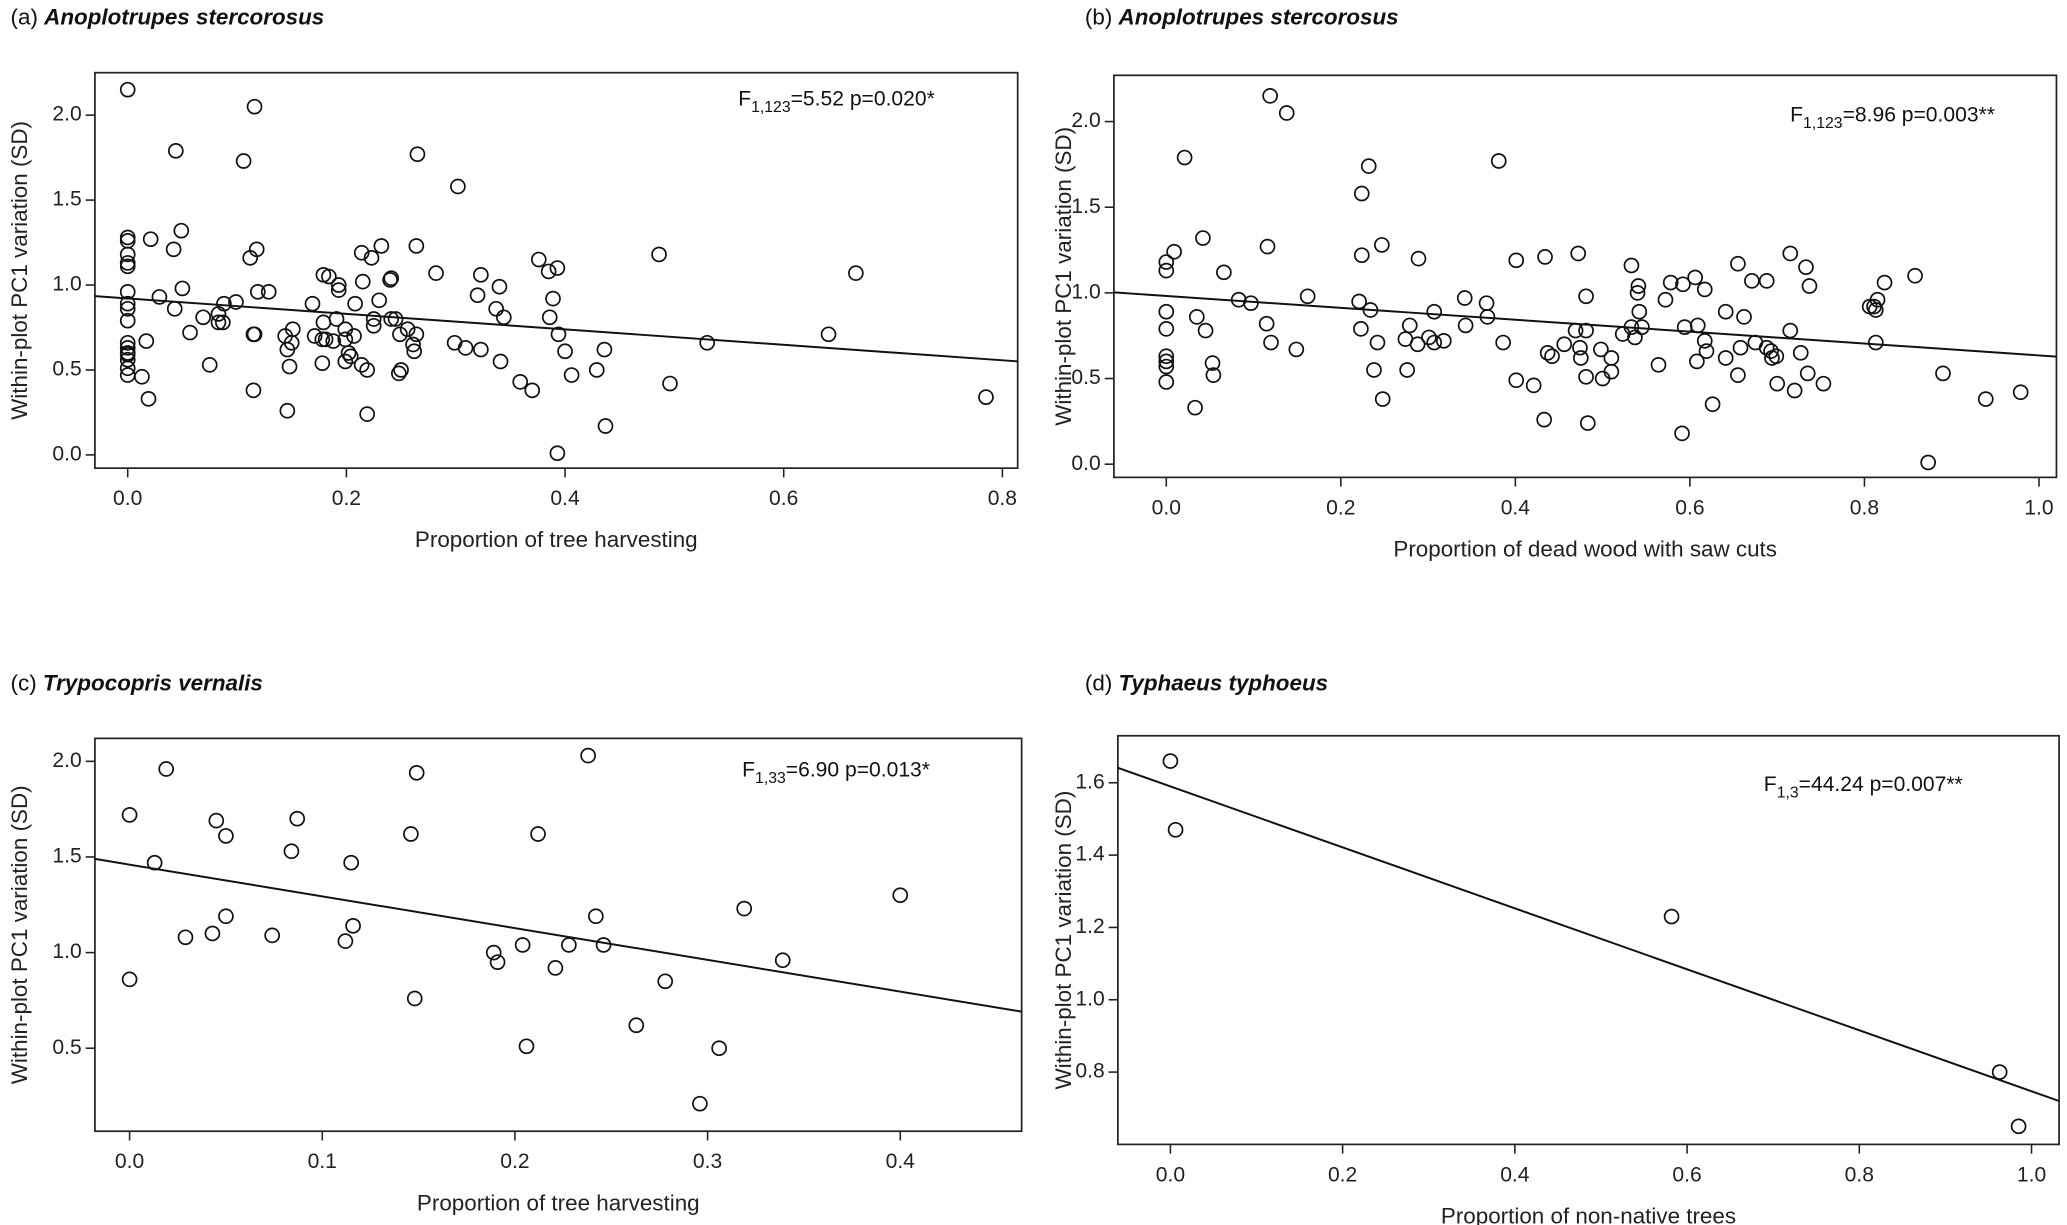 This screenshot has width=2067, height=1225. I want to click on y-tick-label: 0.8, so click(1089, 1071).